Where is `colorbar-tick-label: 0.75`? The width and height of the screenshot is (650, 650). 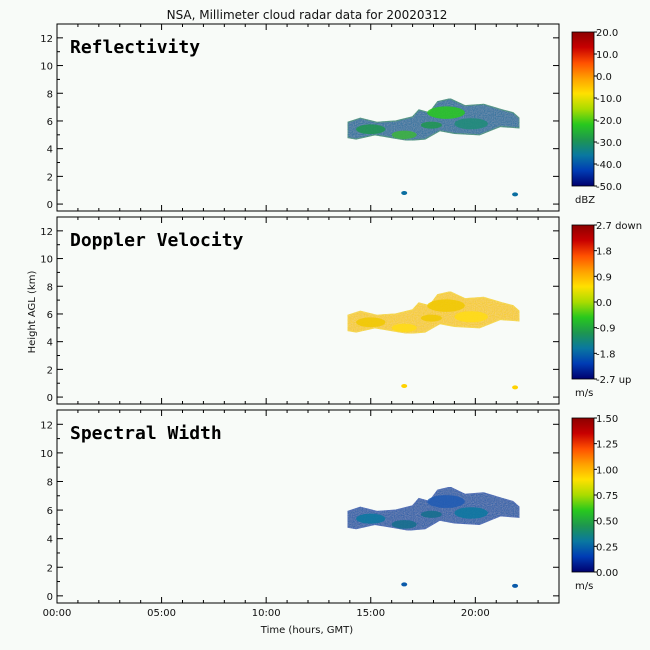
colorbar-tick-label: 0.75 is located at coordinates (607, 496).